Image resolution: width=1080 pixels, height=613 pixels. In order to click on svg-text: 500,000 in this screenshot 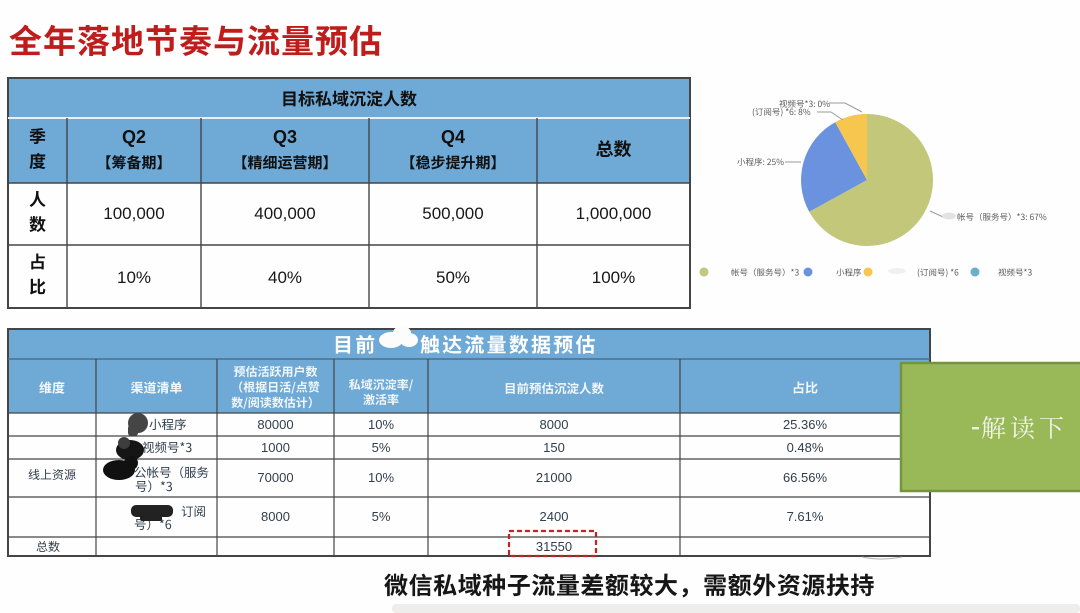, I will do `click(452, 213)`.